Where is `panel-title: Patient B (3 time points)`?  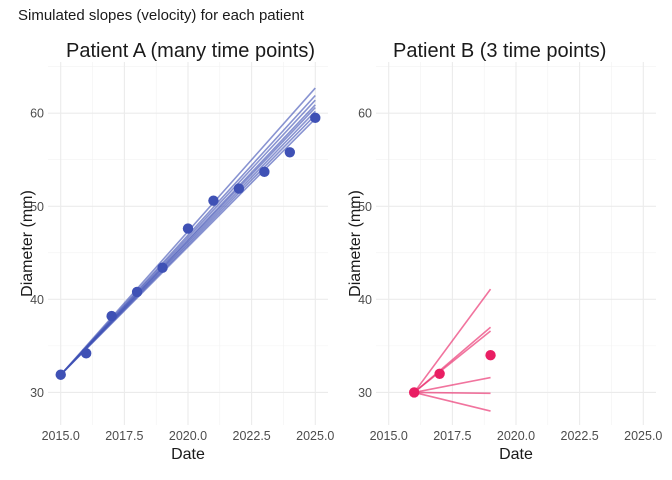 panel-title: Patient B (3 time points) is located at coordinates (499, 51).